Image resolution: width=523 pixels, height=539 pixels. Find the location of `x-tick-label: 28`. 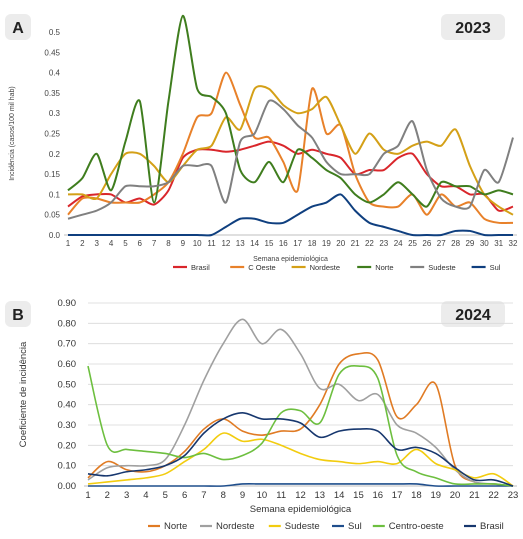

x-tick-label: 28 is located at coordinates (455, 243).